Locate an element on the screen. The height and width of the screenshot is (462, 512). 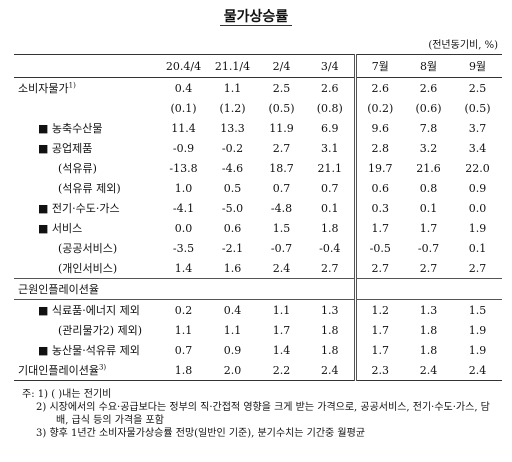
cell: 1.5 is located at coordinates (281, 228).